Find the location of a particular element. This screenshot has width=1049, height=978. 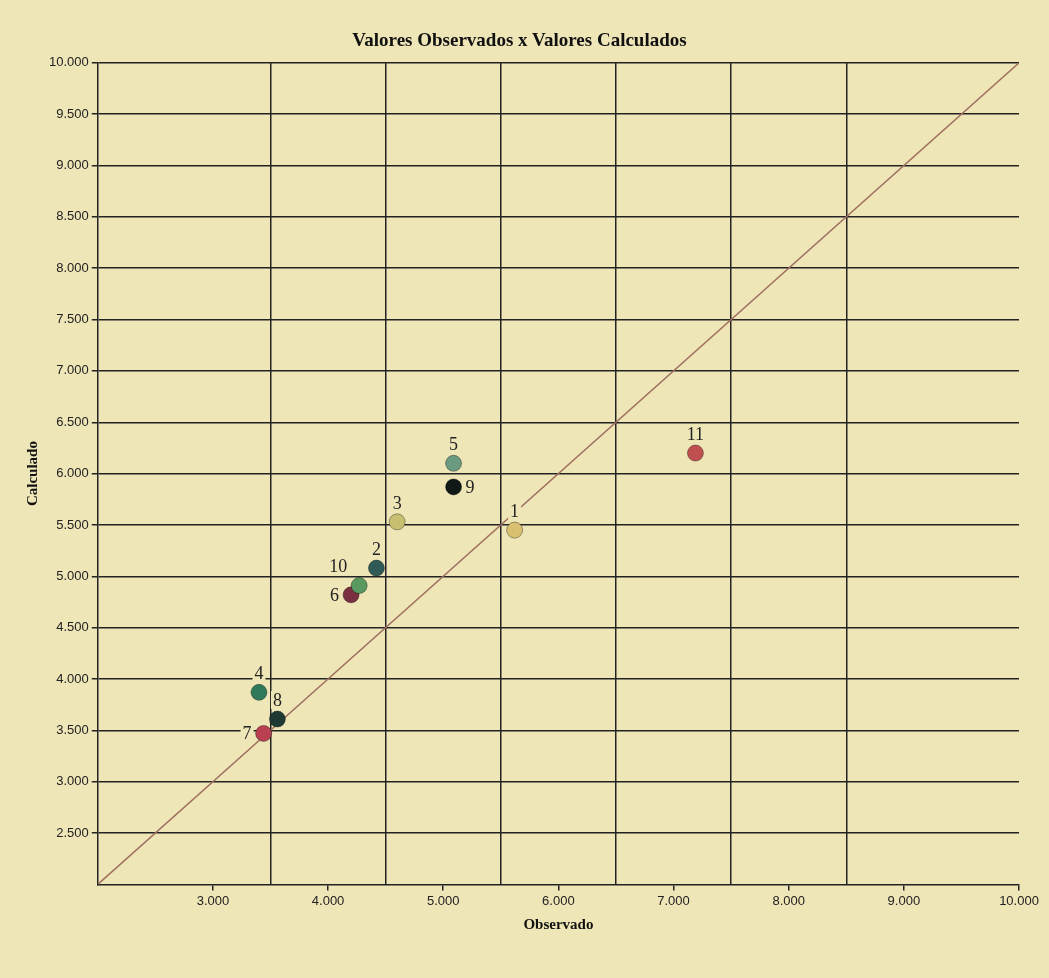

annotation: 3 is located at coordinates (397, 502).